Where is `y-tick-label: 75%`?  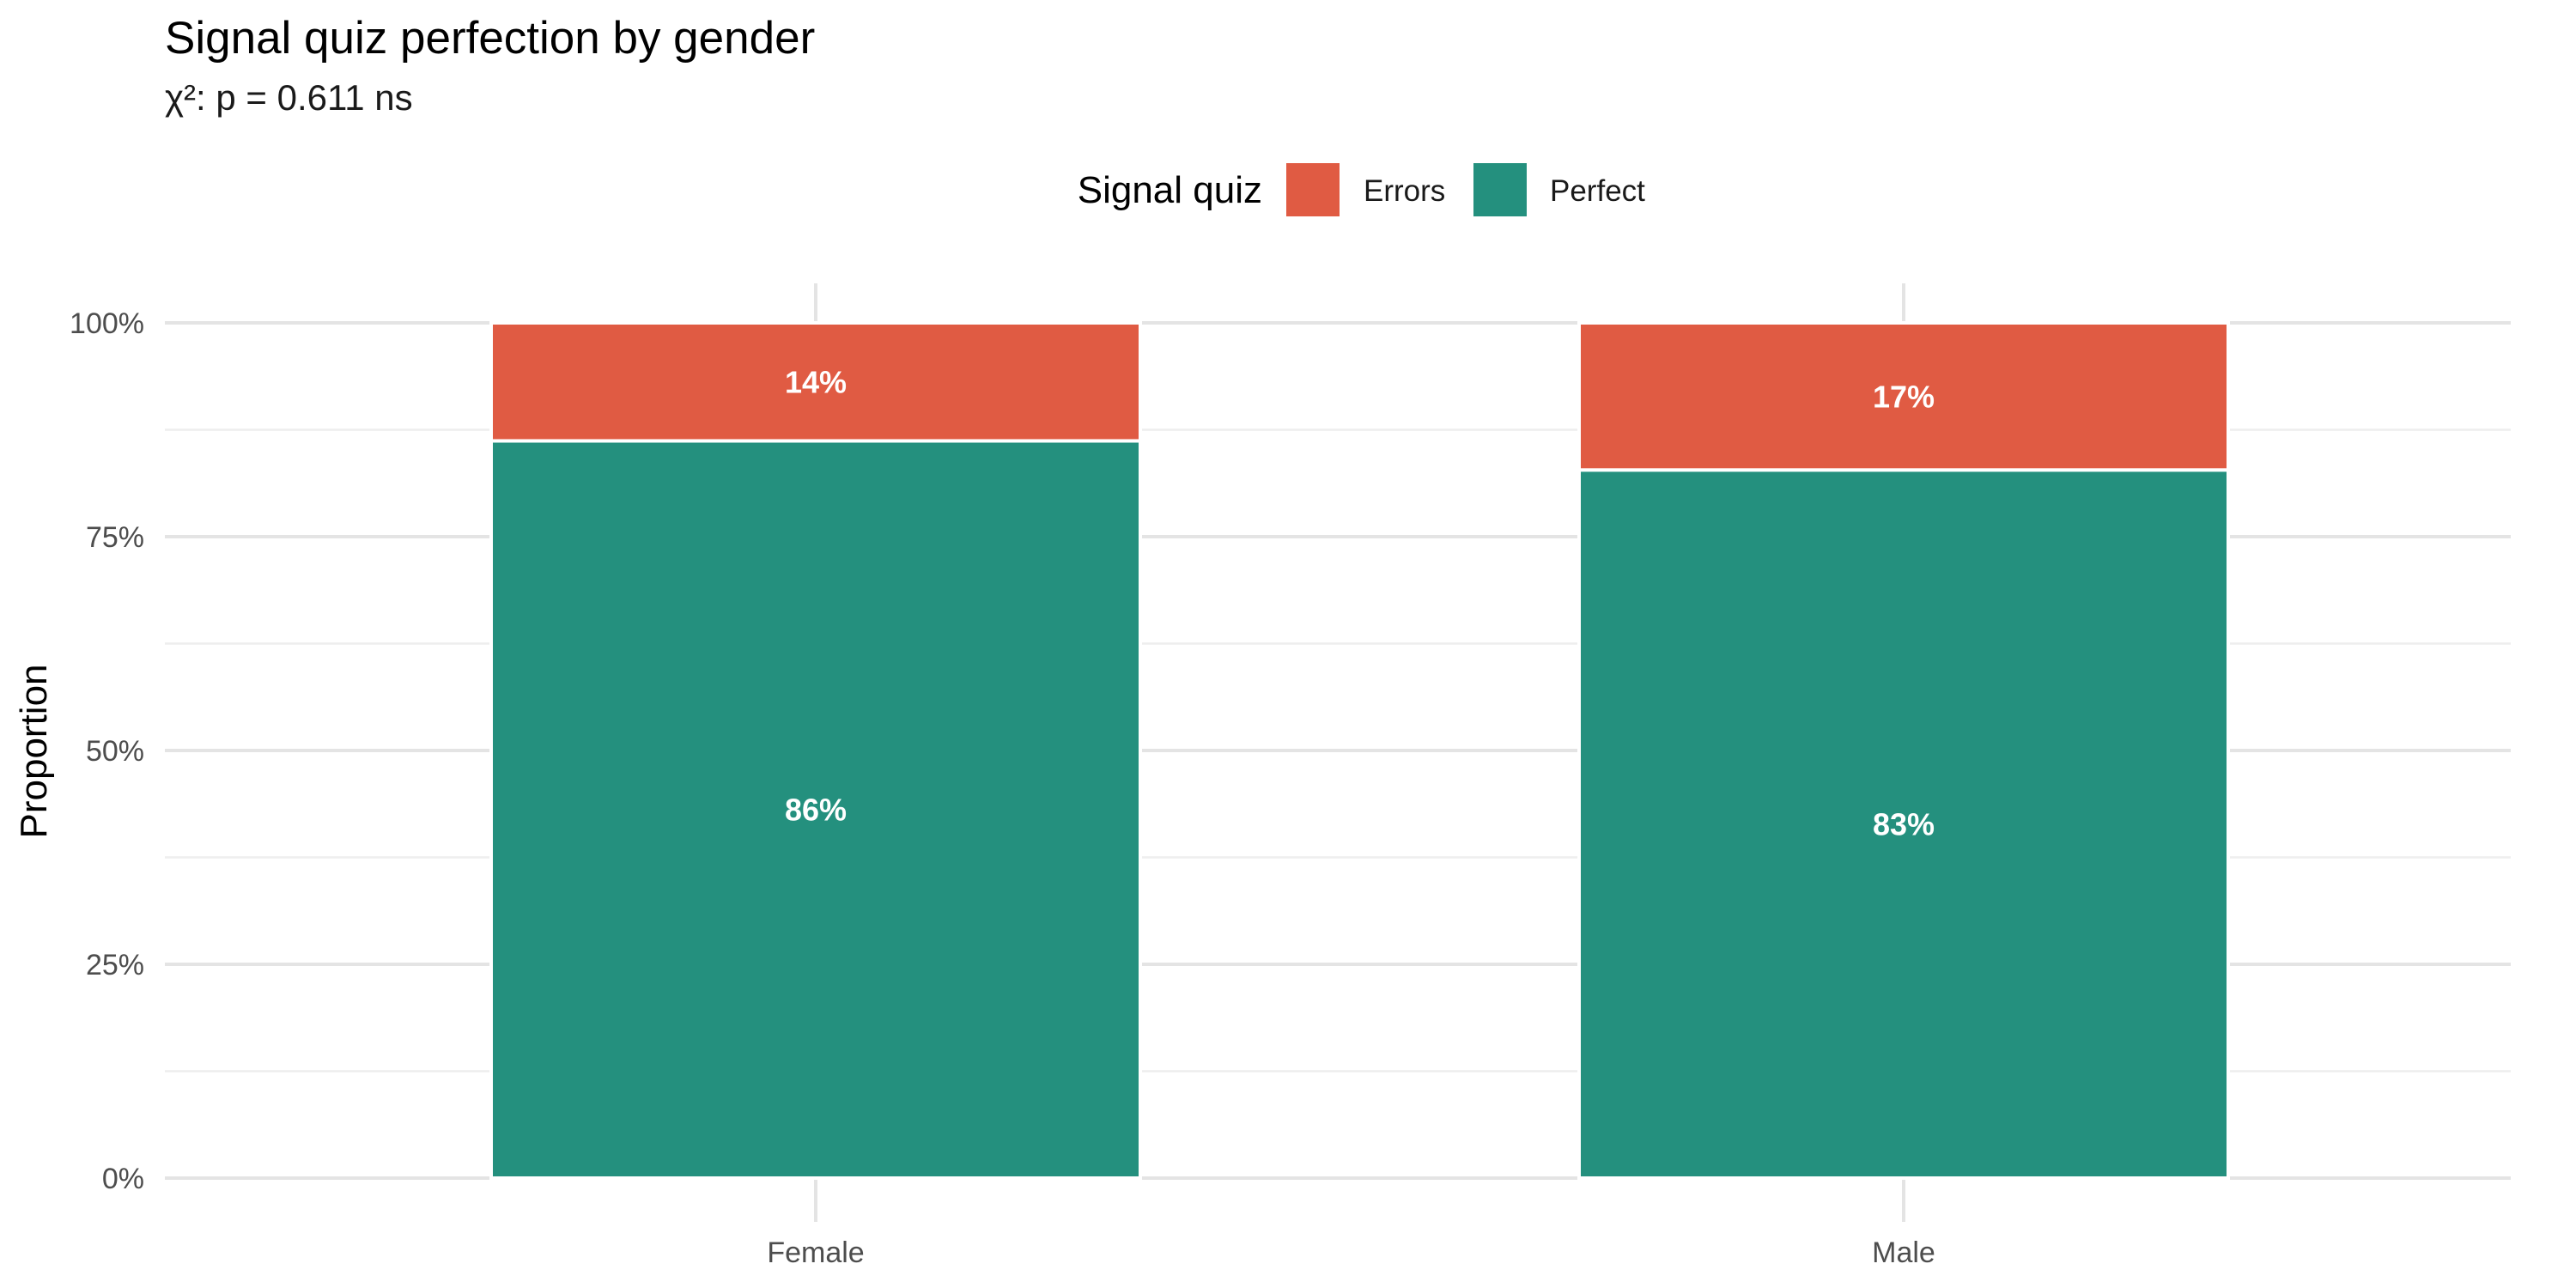
y-tick-label: 75% is located at coordinates (115, 537).